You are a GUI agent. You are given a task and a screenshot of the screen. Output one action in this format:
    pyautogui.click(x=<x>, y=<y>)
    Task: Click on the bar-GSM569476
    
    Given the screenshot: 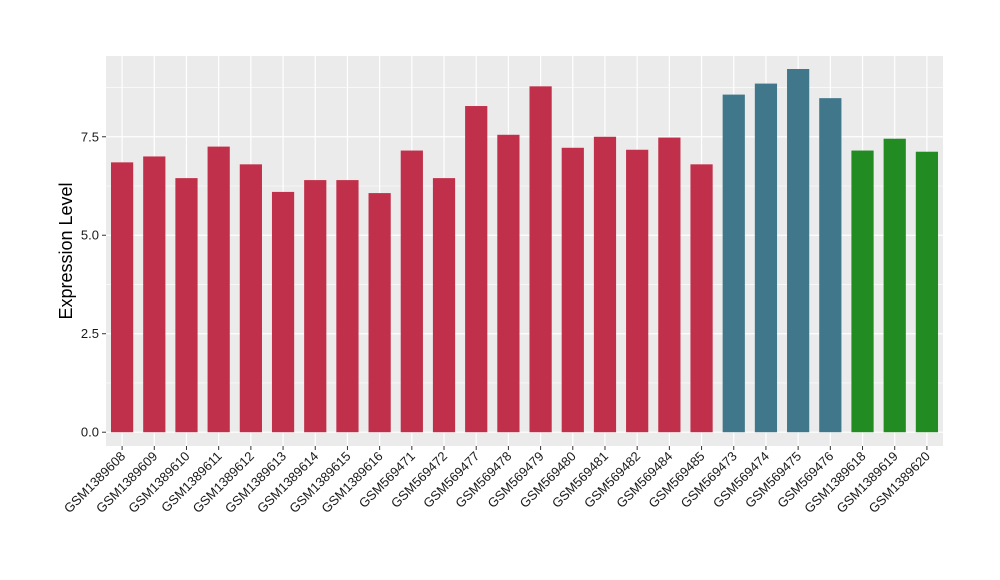 What is the action you would take?
    pyautogui.click(x=830, y=265)
    